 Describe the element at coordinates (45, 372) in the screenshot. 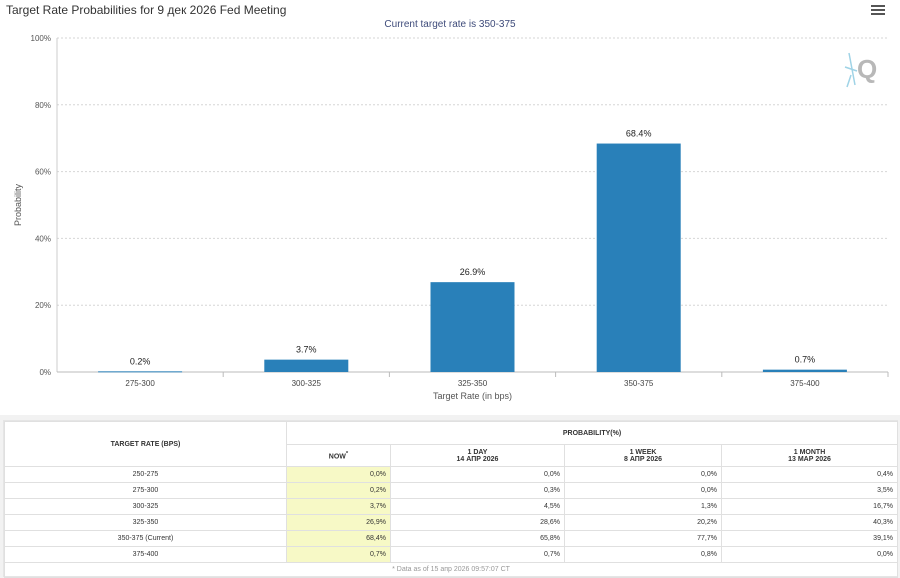

I see `y-tick-label: 0%` at that location.